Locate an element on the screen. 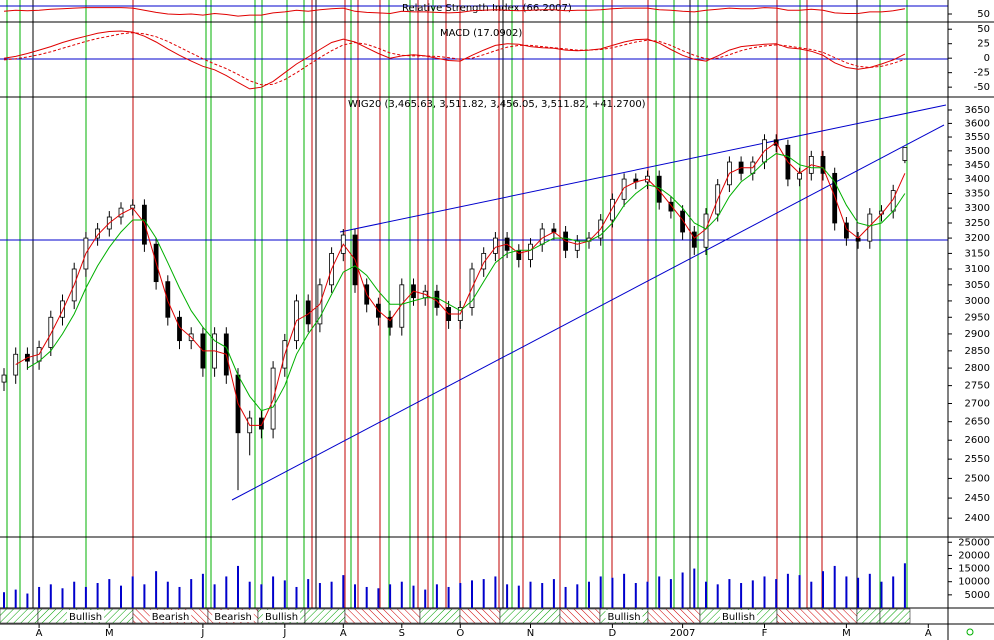 The height and width of the screenshot is (640, 994). indicator-line is located at coordinates (454, 60).